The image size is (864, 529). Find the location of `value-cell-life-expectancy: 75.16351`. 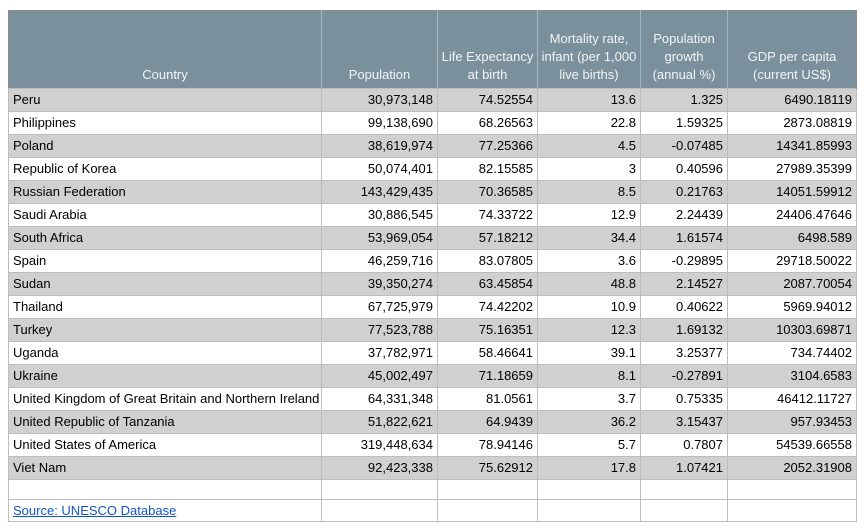

value-cell-life-expectancy: 75.16351 is located at coordinates (487, 330).